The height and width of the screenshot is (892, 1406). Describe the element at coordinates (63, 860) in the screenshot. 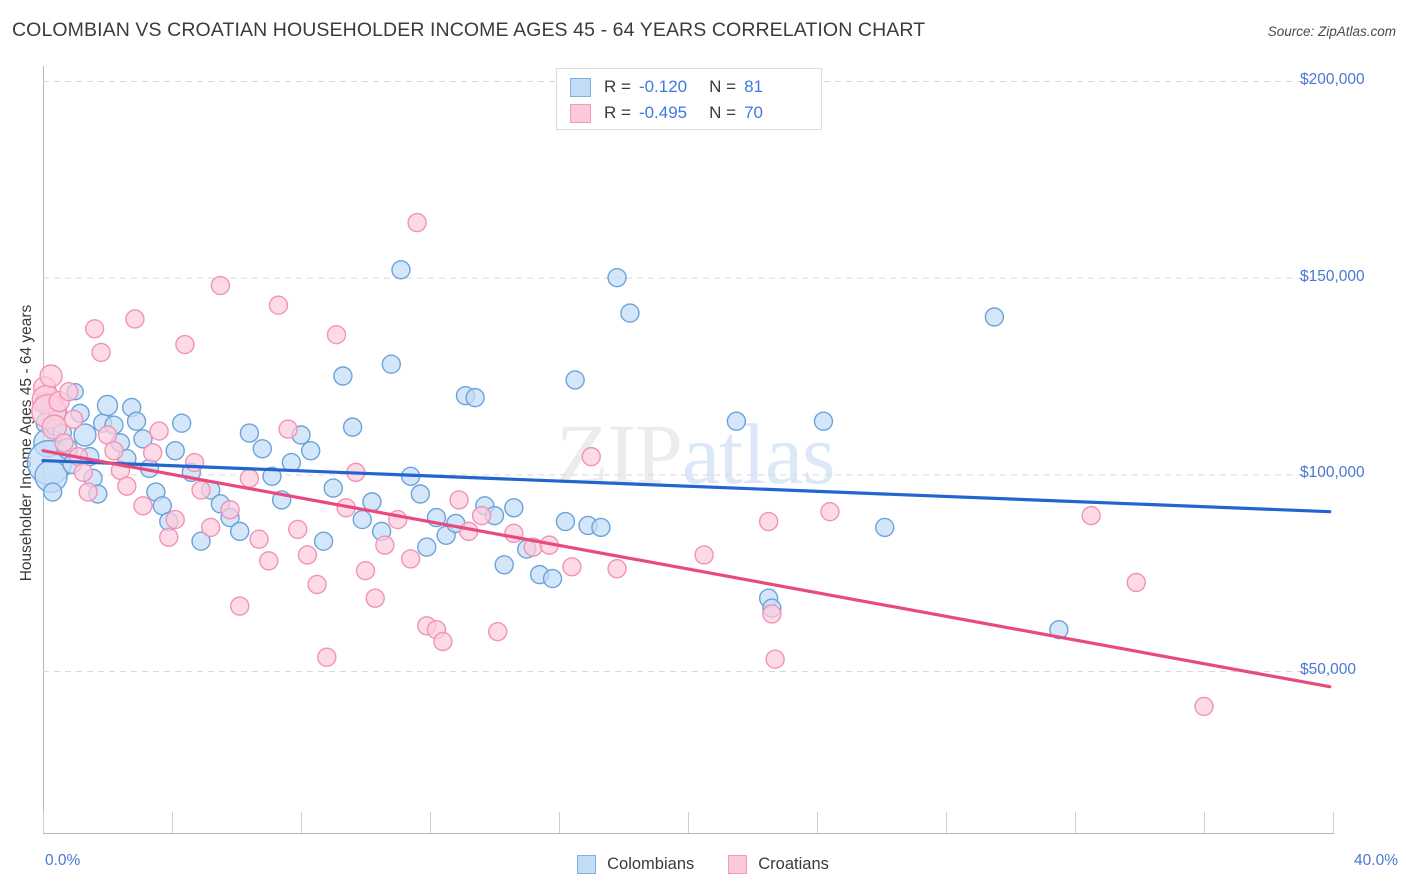

I see `x-axis-min-label: 0.0%` at that location.